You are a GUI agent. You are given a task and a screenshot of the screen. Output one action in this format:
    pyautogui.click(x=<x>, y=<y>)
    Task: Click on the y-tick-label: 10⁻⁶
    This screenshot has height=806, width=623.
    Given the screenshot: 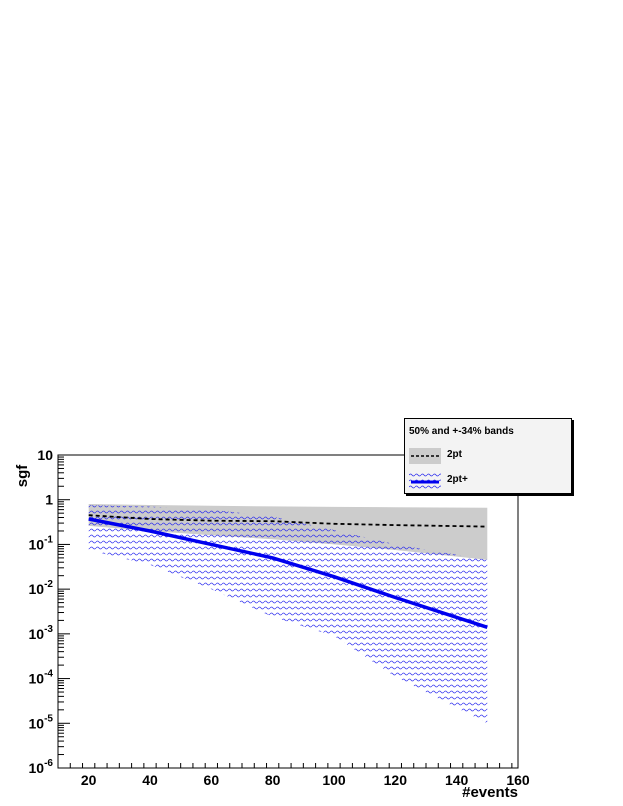 What is the action you would take?
    pyautogui.click(x=41, y=767)
    